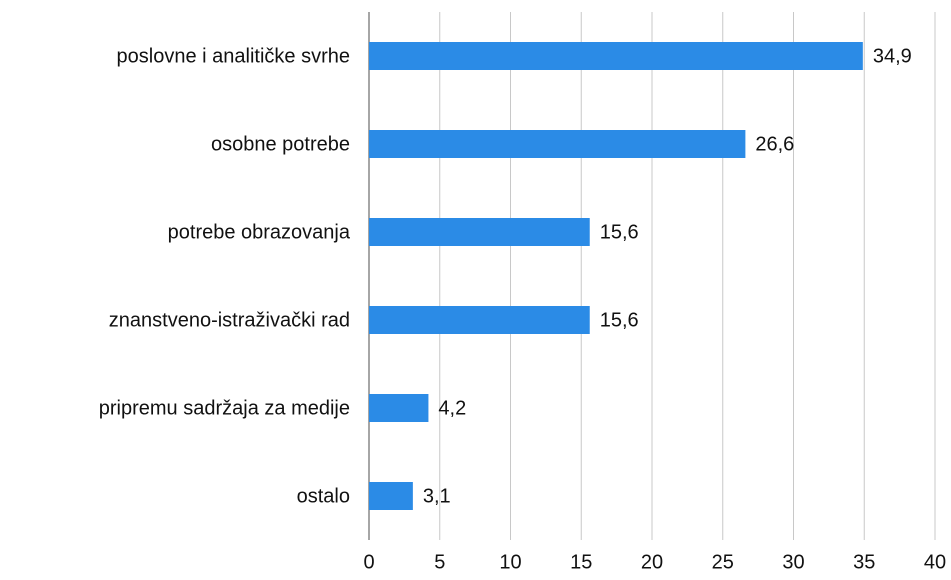 The image size is (951, 580). Describe the element at coordinates (233, 56) in the screenshot. I see `y-tick-label: poslovne i analitičke svrhe` at that location.